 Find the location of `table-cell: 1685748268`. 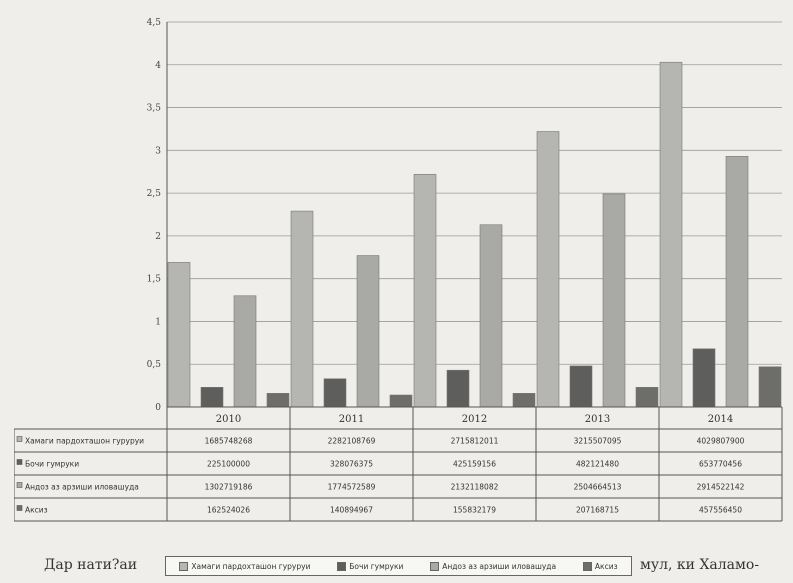

table-cell: 1685748268 is located at coordinates (229, 441).